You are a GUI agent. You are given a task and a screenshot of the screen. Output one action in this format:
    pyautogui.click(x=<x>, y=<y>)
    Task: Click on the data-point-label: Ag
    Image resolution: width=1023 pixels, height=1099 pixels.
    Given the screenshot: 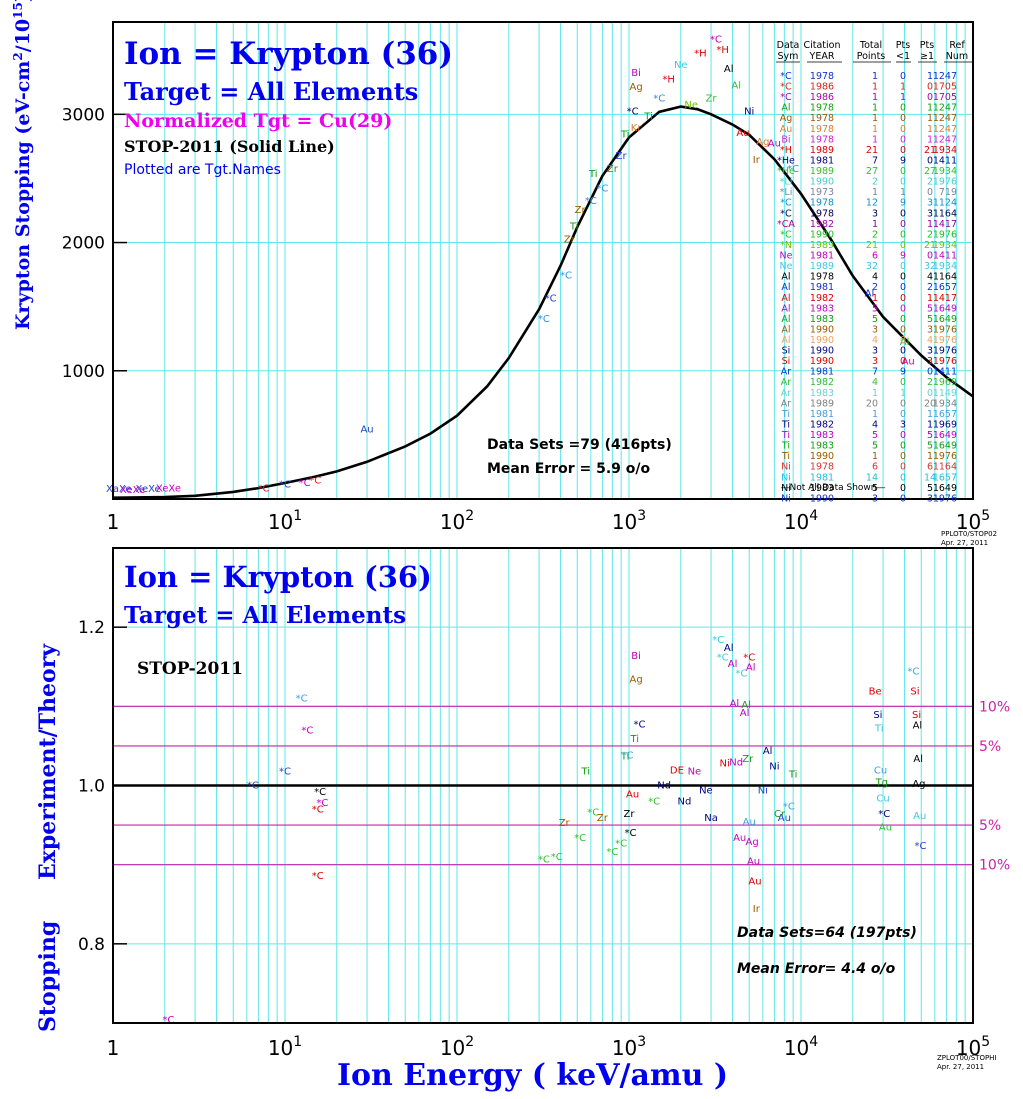 What is the action you would take?
    pyautogui.click(x=918, y=784)
    